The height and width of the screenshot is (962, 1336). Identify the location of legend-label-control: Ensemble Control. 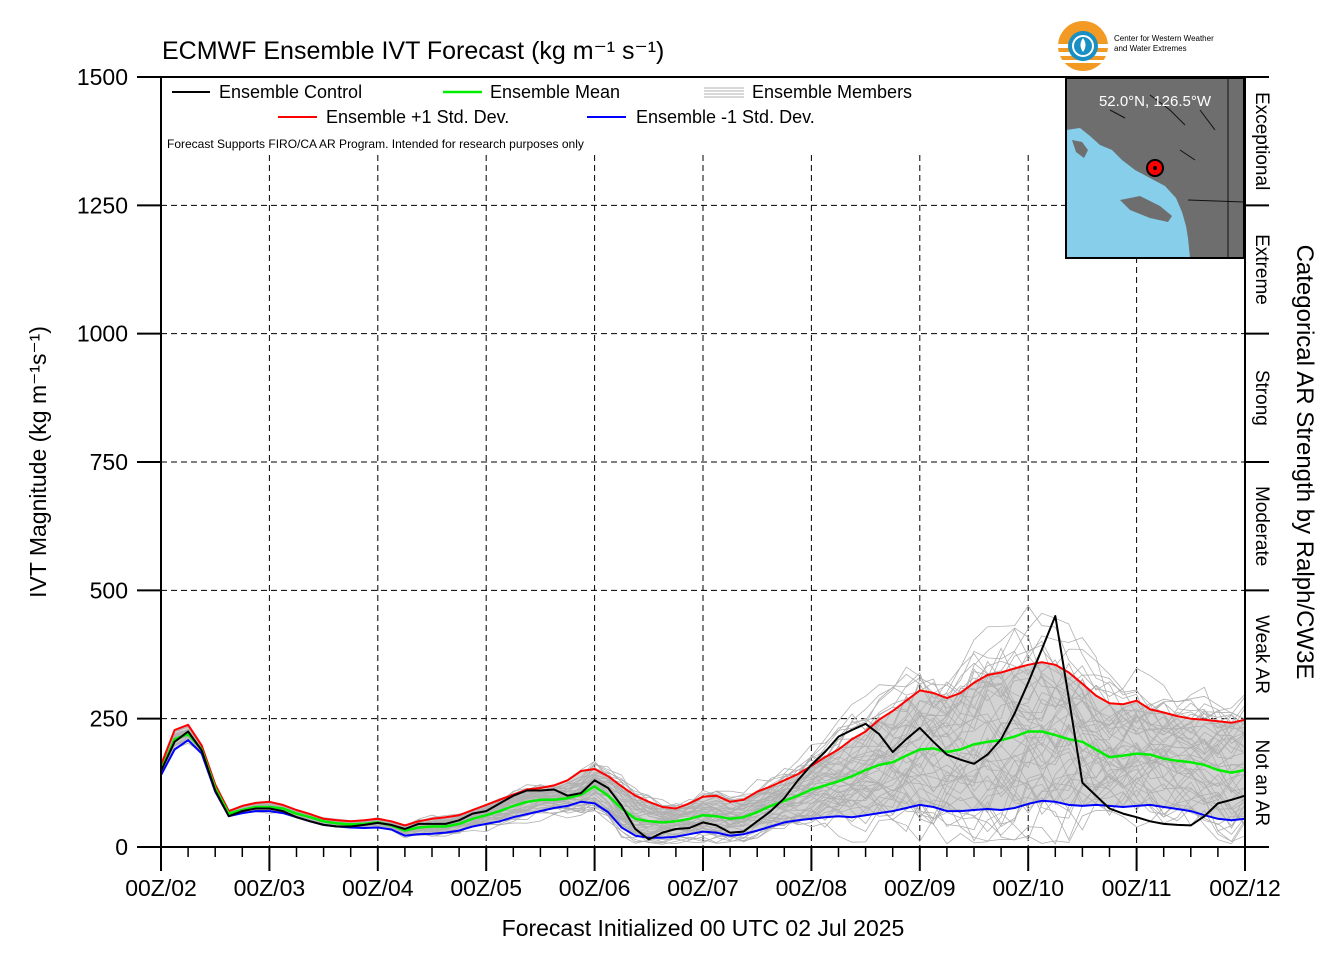
(290, 92).